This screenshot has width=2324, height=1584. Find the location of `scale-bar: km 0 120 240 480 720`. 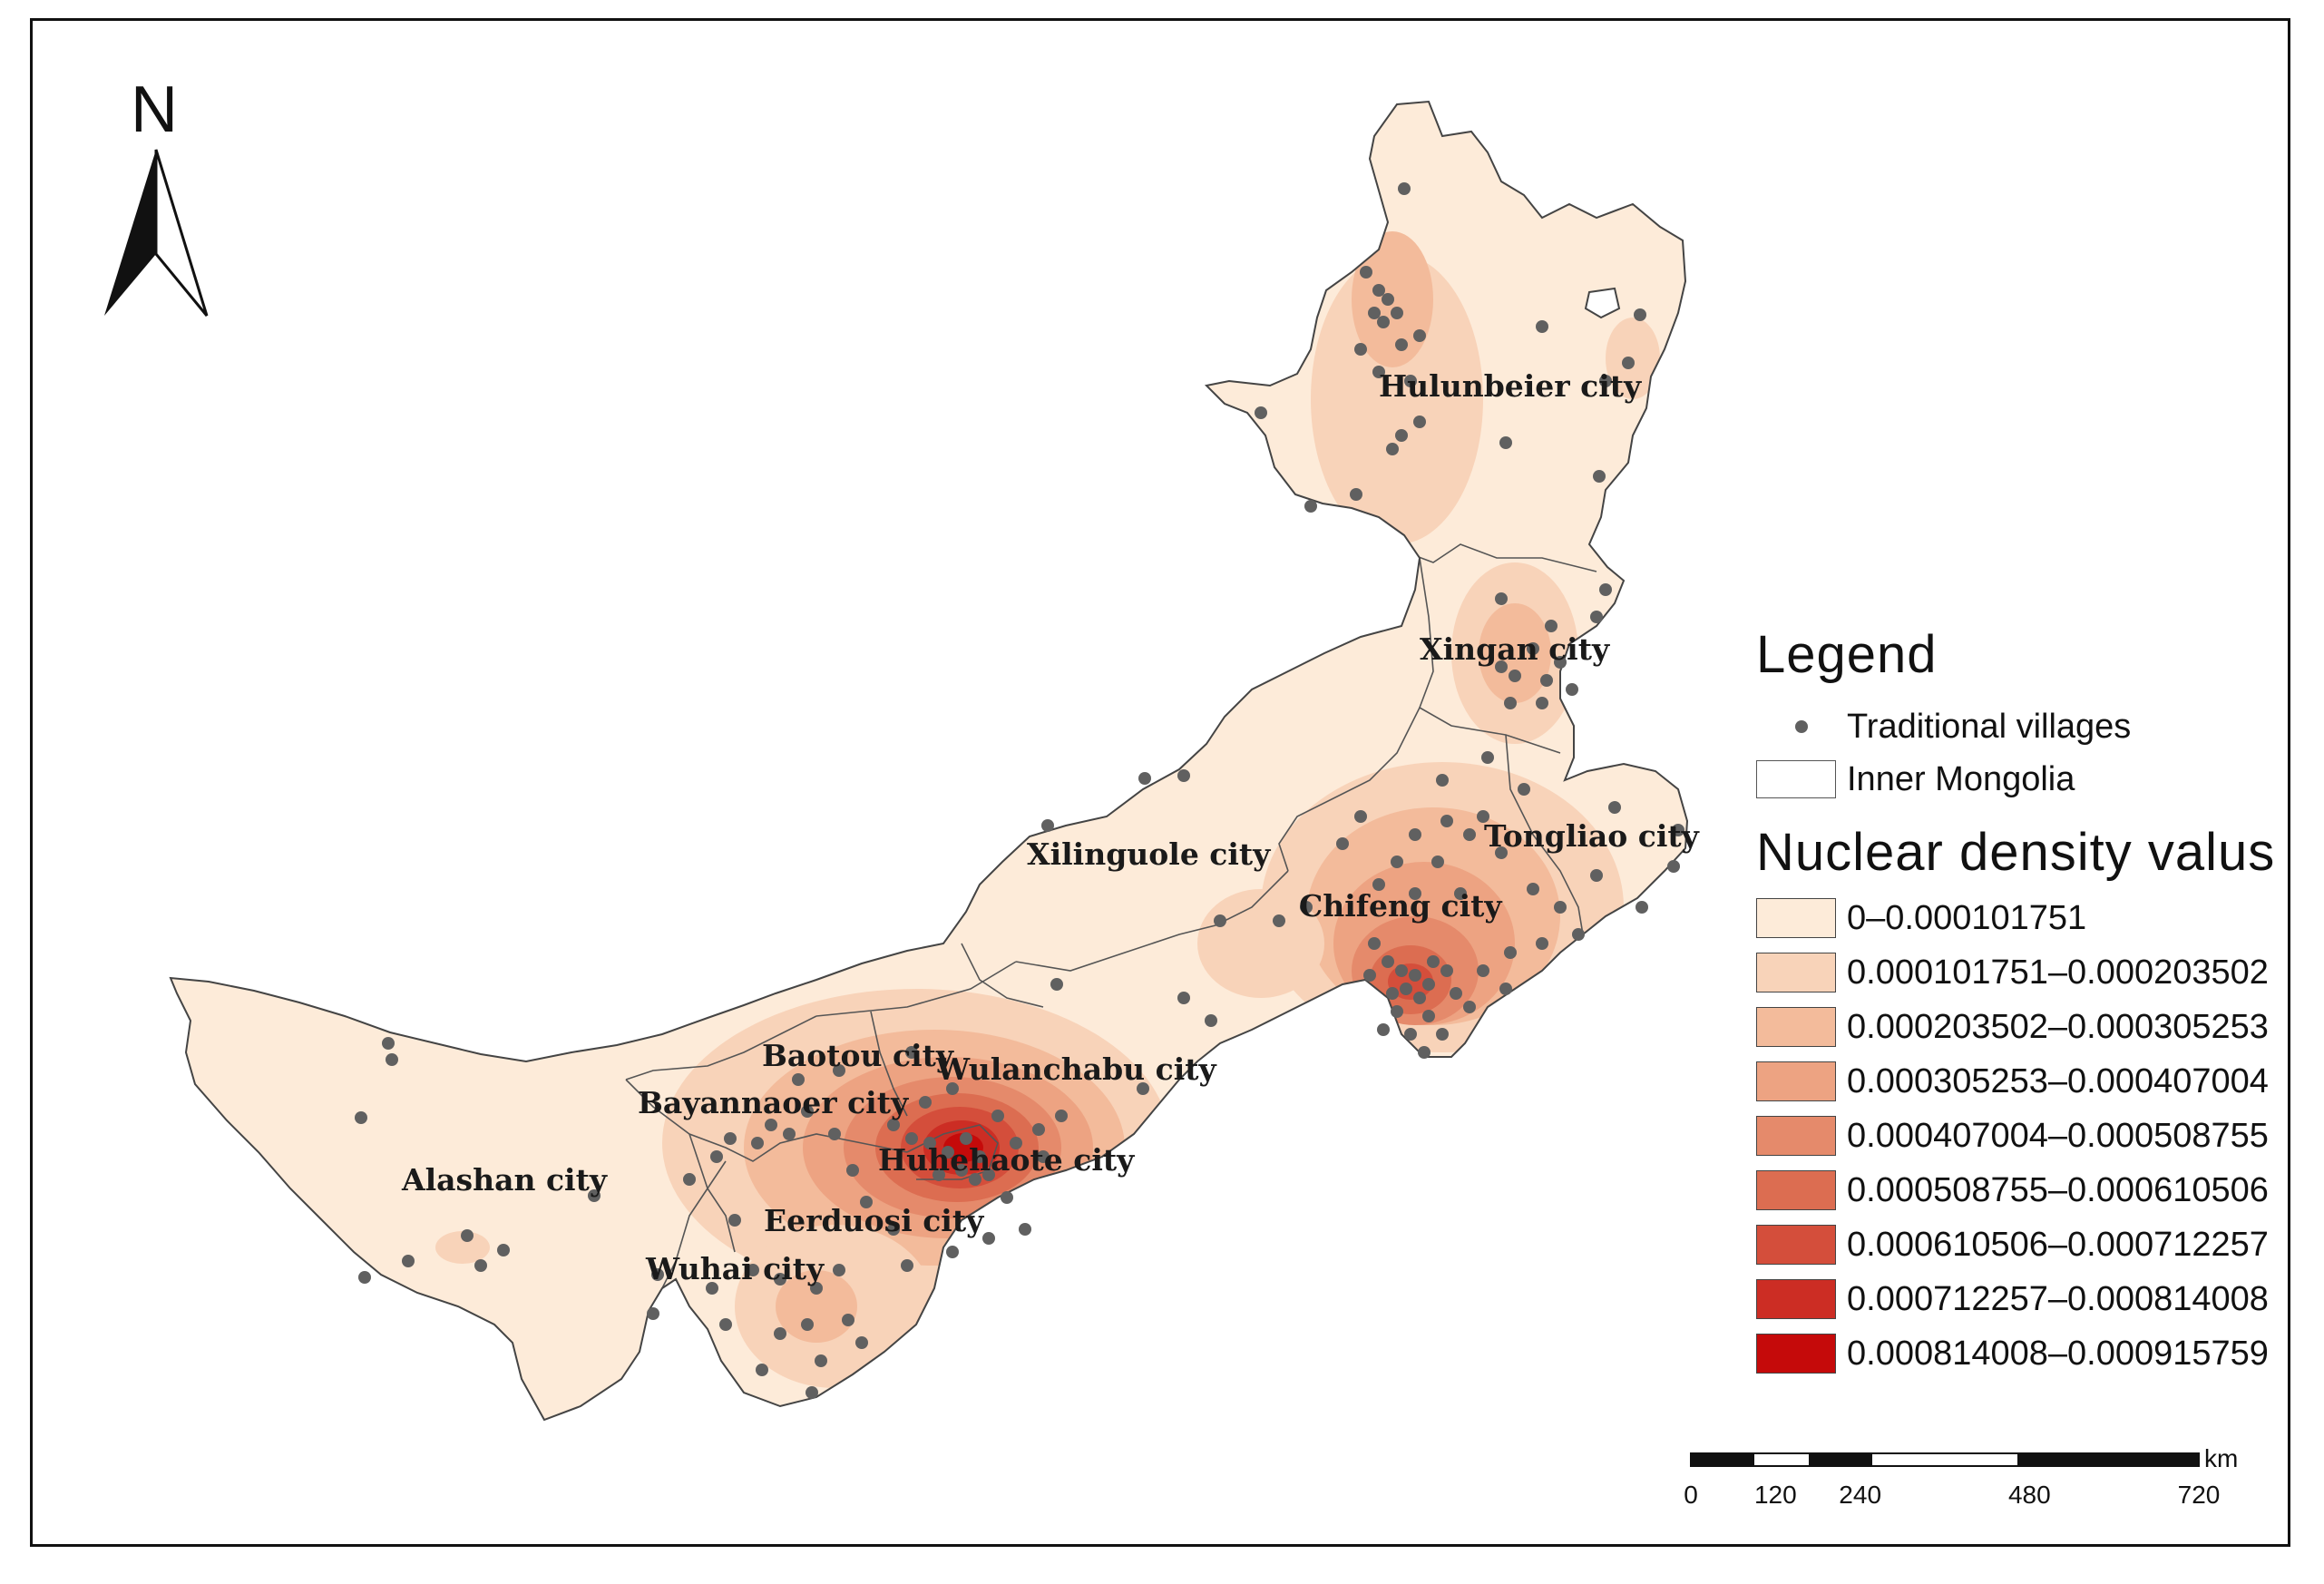

scale-bar: km 0 120 240 480 720 is located at coordinates (1961, 1476).